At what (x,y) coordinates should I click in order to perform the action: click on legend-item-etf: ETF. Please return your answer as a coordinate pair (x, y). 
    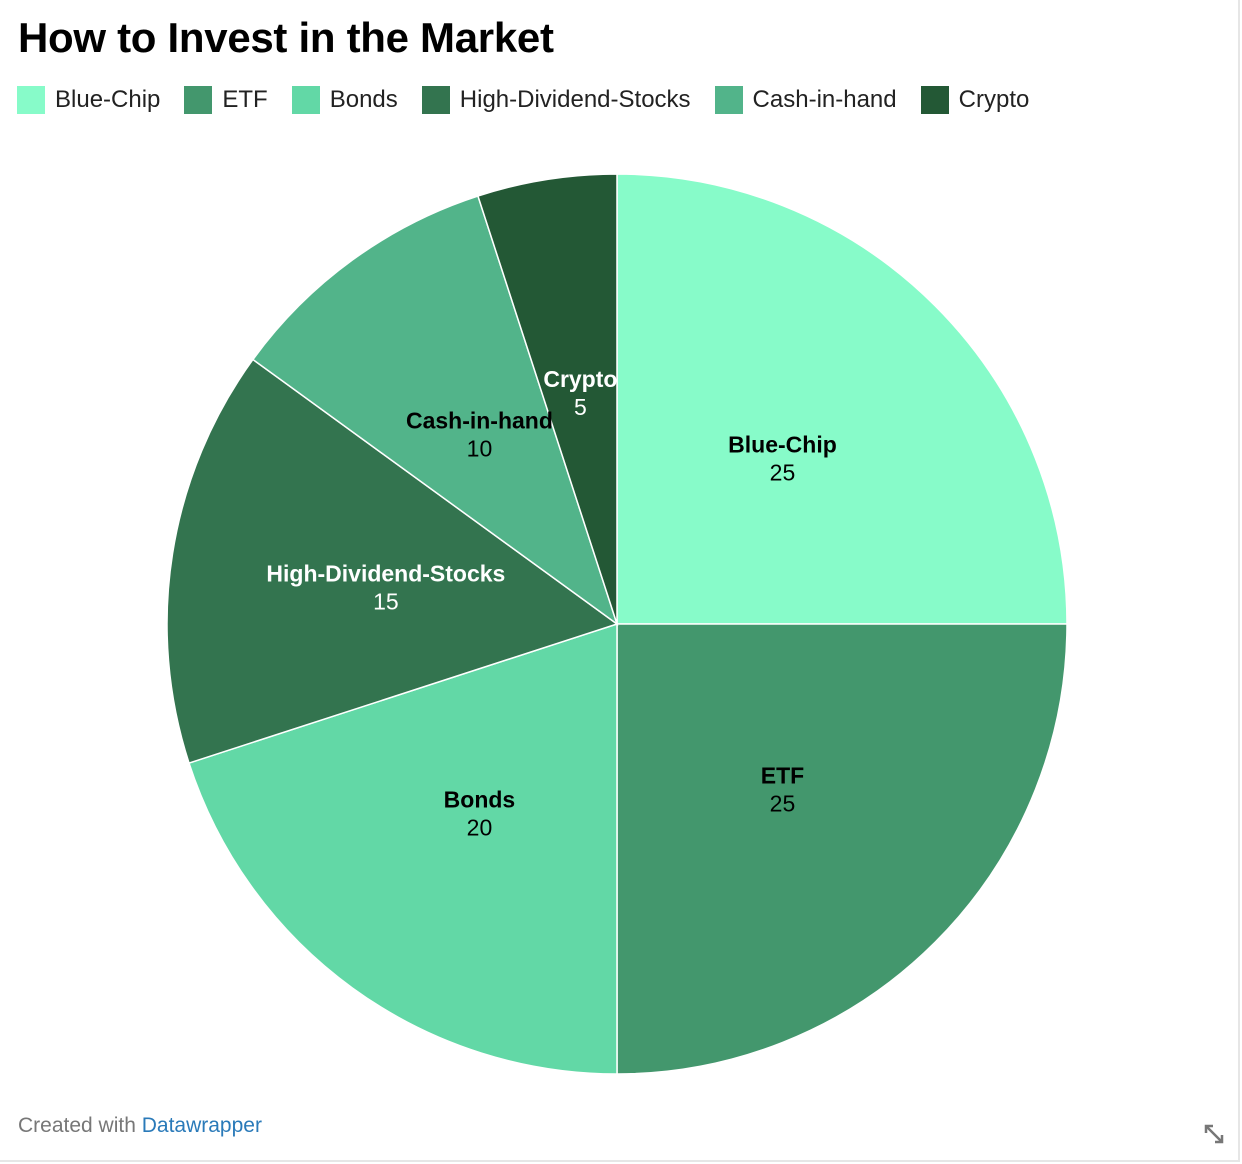
    Looking at the image, I should click on (226, 100).